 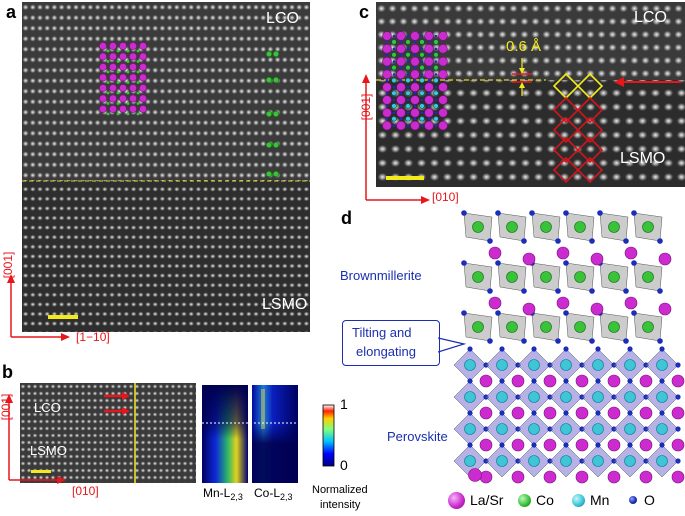 What do you see at coordinates (633, 500) in the screenshot?
I see `o-legend-icon` at bounding box center [633, 500].